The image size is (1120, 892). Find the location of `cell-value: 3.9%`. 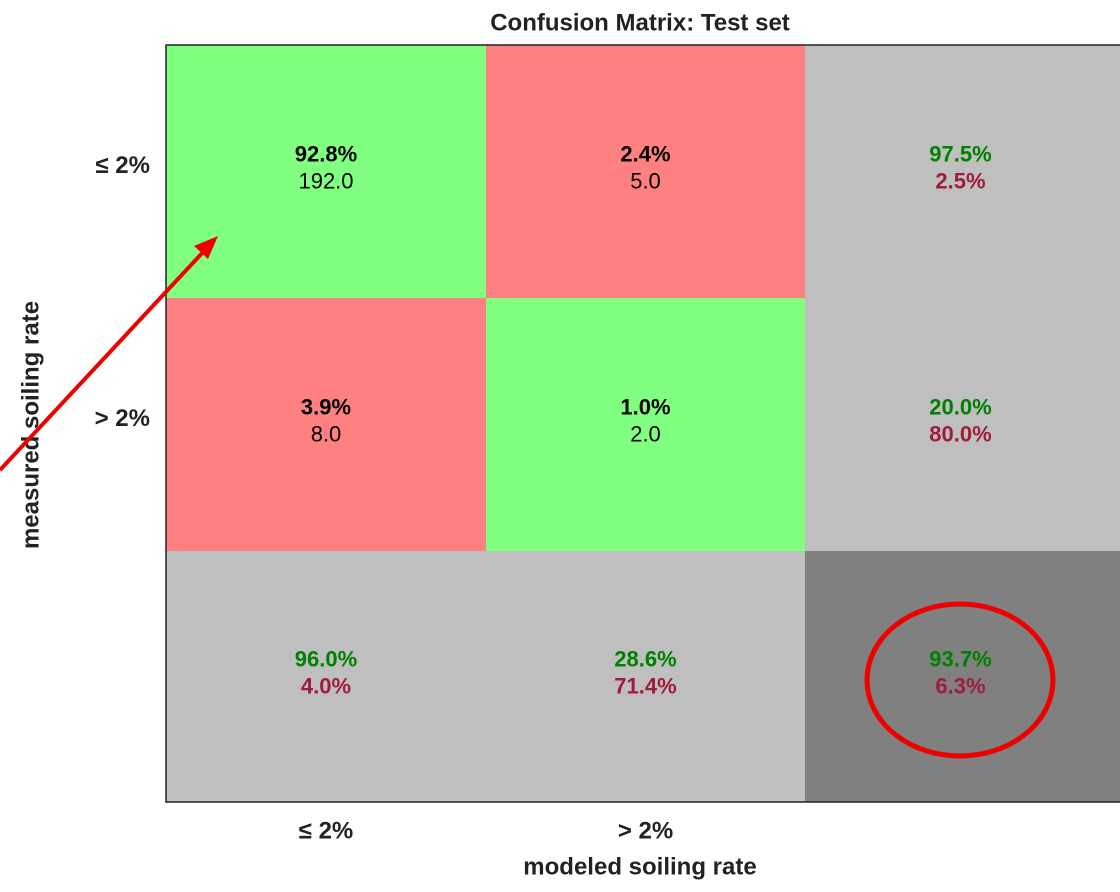

cell-value: 3.9% is located at coordinates (326, 406).